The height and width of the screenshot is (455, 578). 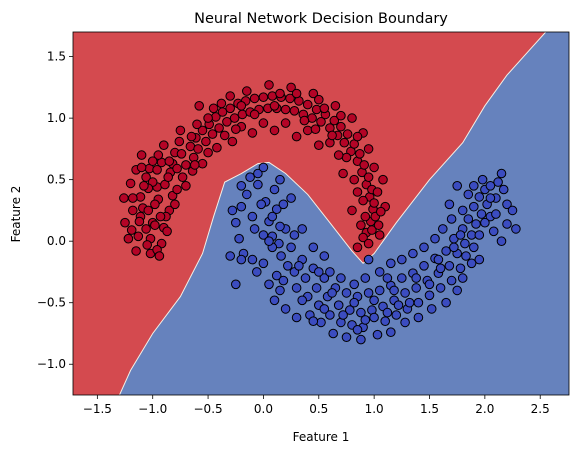 What do you see at coordinates (318, 409) in the screenshot?
I see `x-tick-label: 0.5` at bounding box center [318, 409].